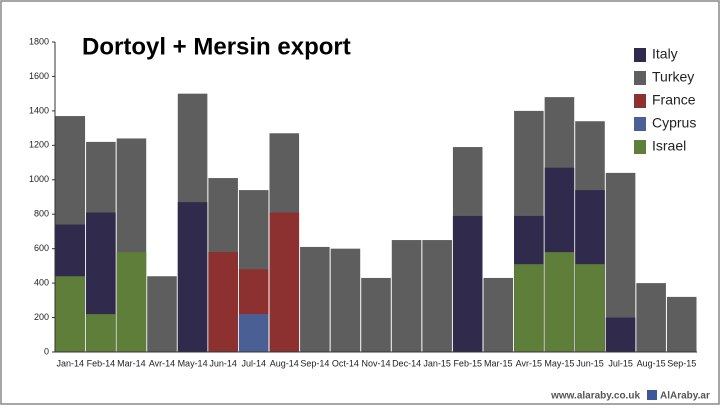 This screenshot has width=724, height=414. What do you see at coordinates (620, 363) in the screenshot?
I see `x-tick-label: Jul-15` at bounding box center [620, 363].